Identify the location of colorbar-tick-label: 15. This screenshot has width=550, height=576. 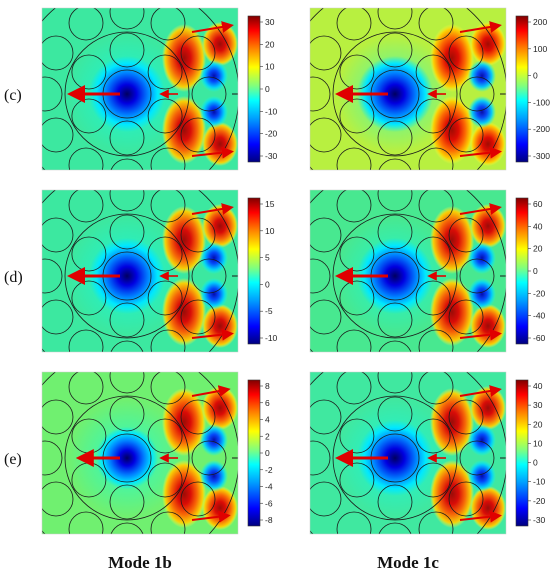
(270, 204).